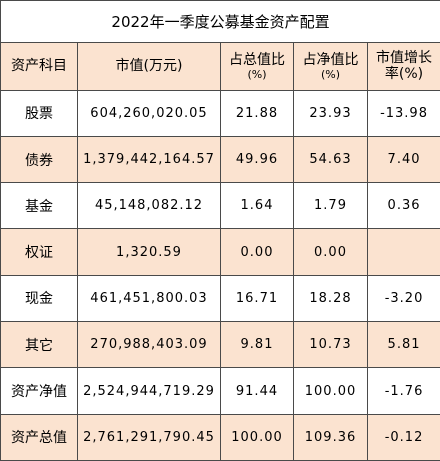  I want to click on table-row: 基金 45,148,082.12 1.64 1.79 0.36, so click(220, 206).